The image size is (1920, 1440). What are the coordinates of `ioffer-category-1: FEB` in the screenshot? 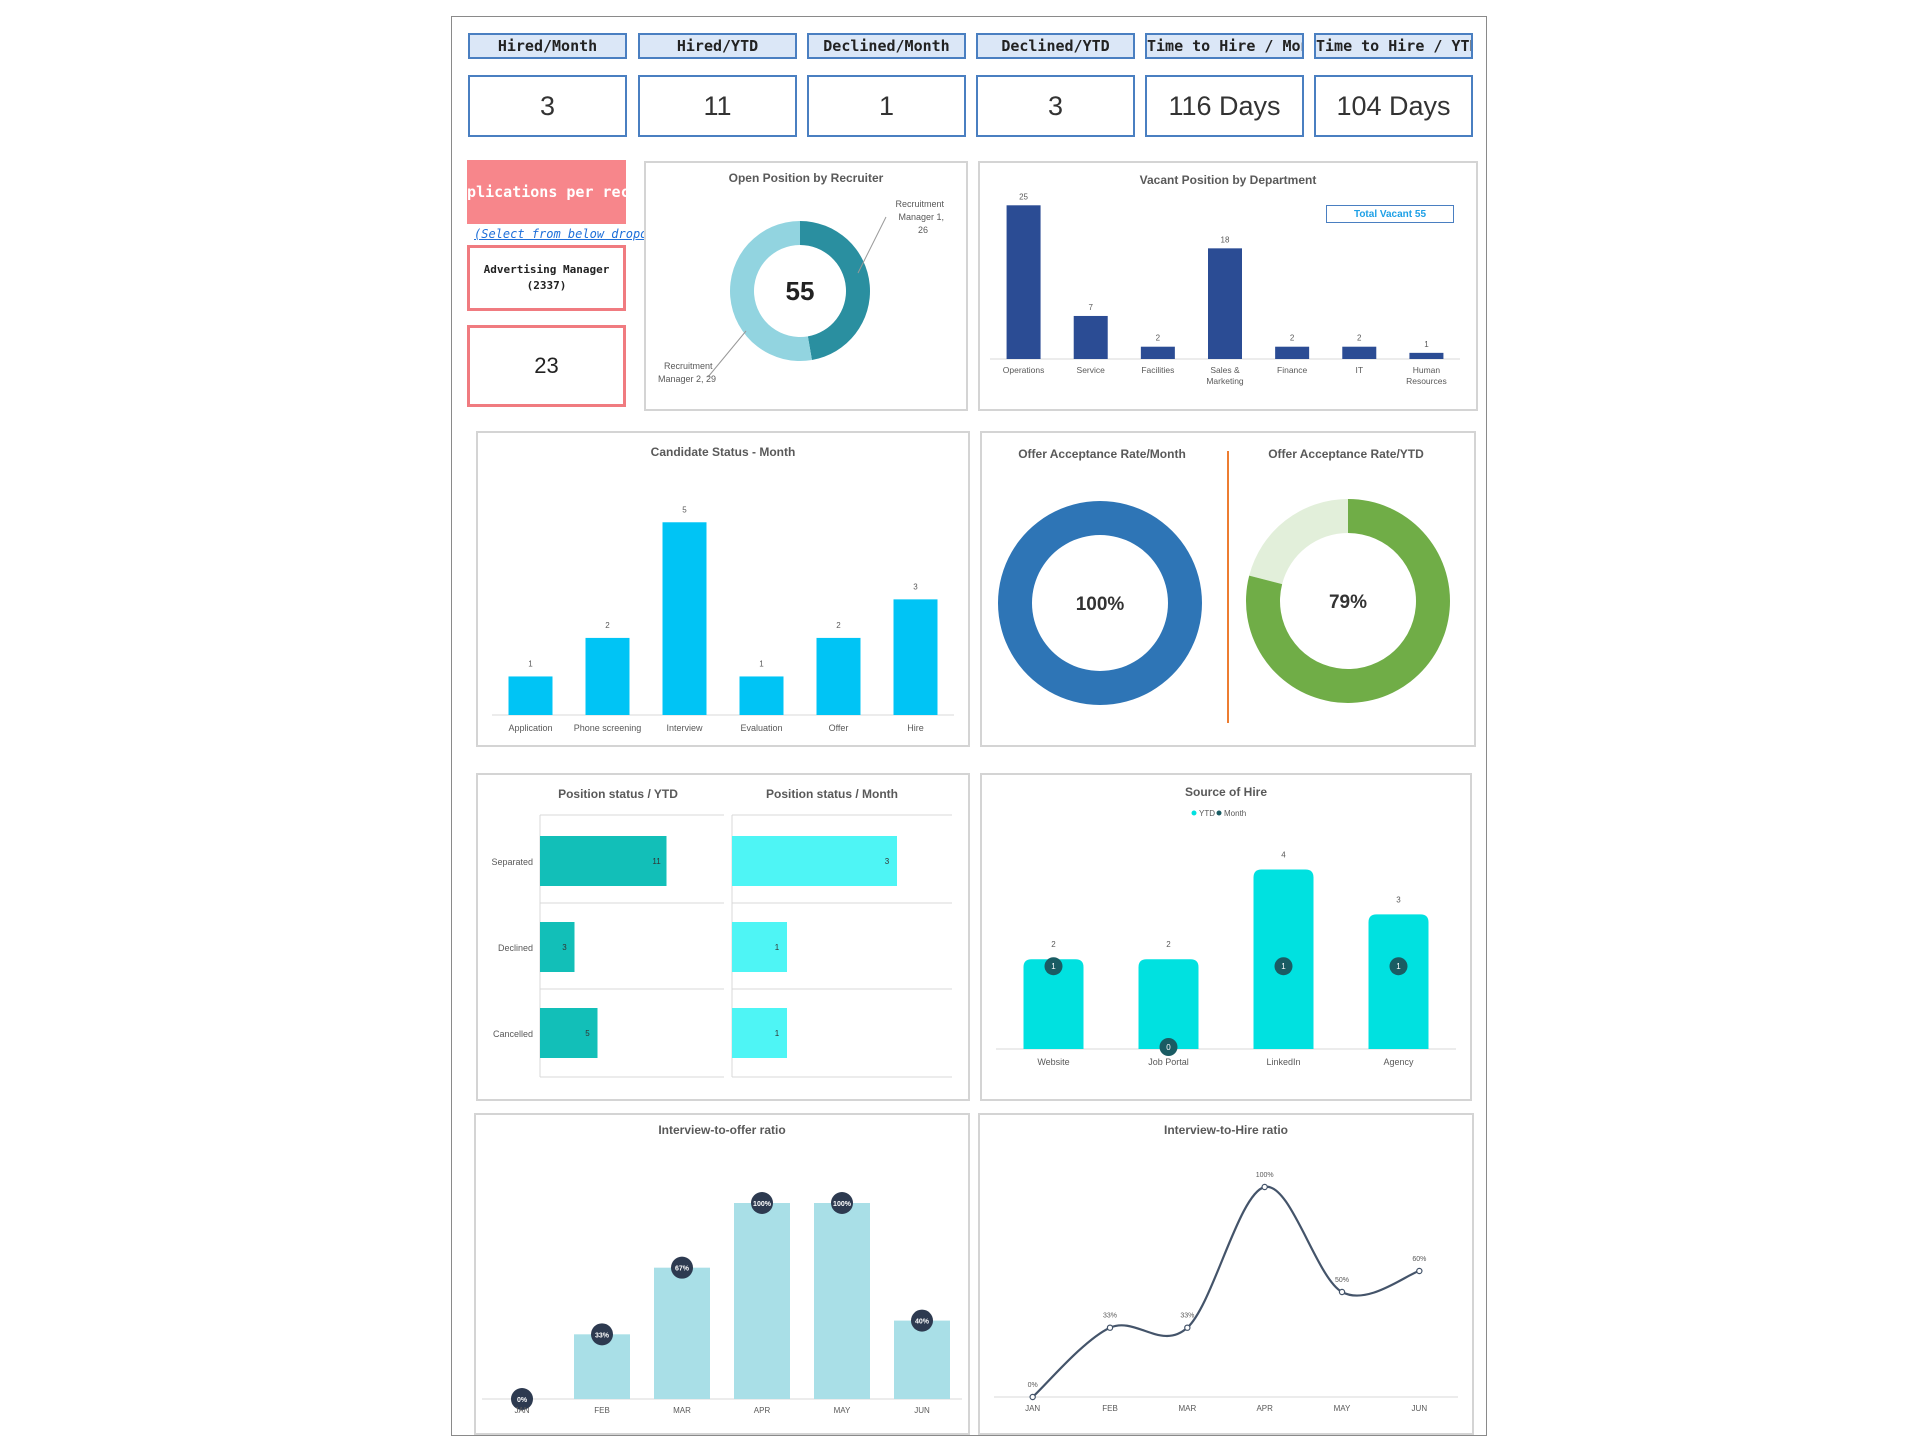 It's located at (602, 1410).